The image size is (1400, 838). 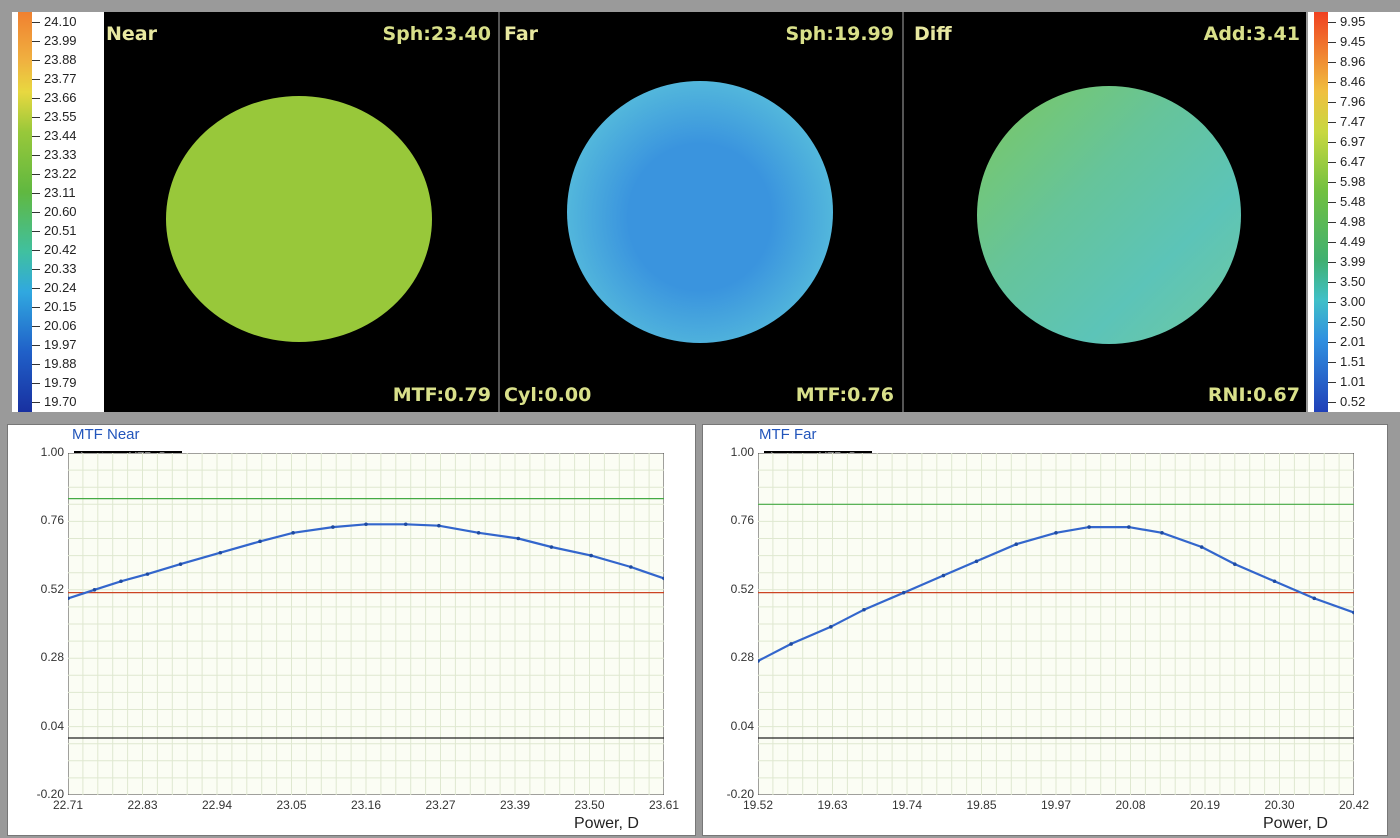 What do you see at coordinates (131, 34) in the screenshot?
I see `near-label: Near` at bounding box center [131, 34].